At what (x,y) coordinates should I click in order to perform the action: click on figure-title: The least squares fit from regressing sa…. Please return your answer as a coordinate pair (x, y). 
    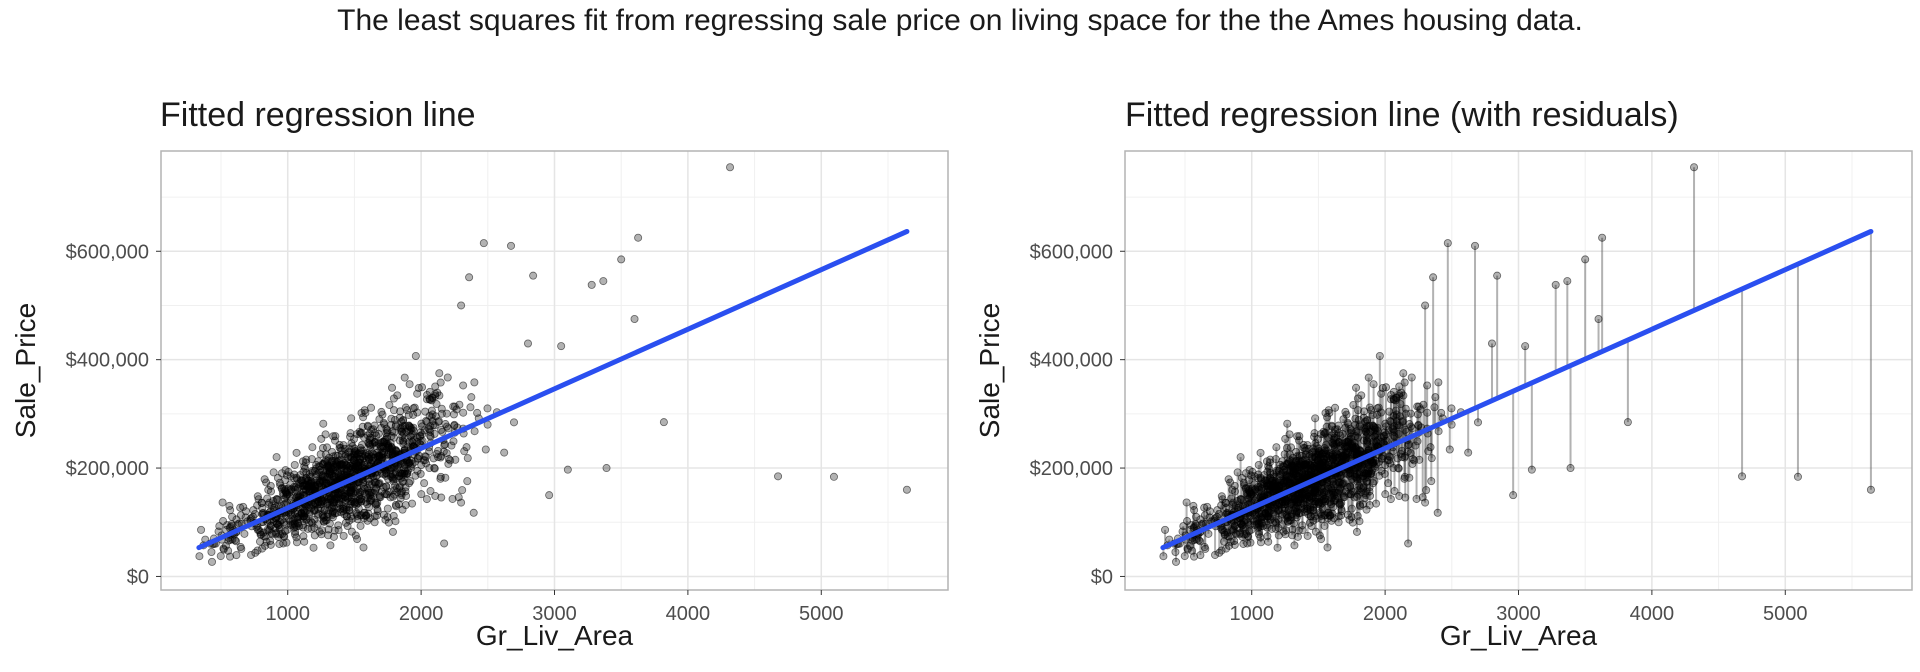
    Looking at the image, I should click on (960, 20).